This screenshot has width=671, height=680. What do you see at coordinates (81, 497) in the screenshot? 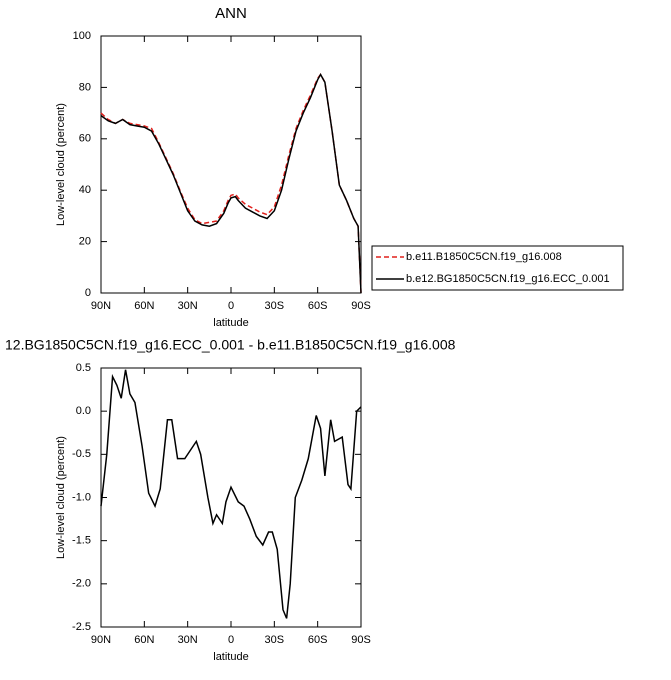
I see `y-tick-label: -1.0` at bounding box center [81, 497].